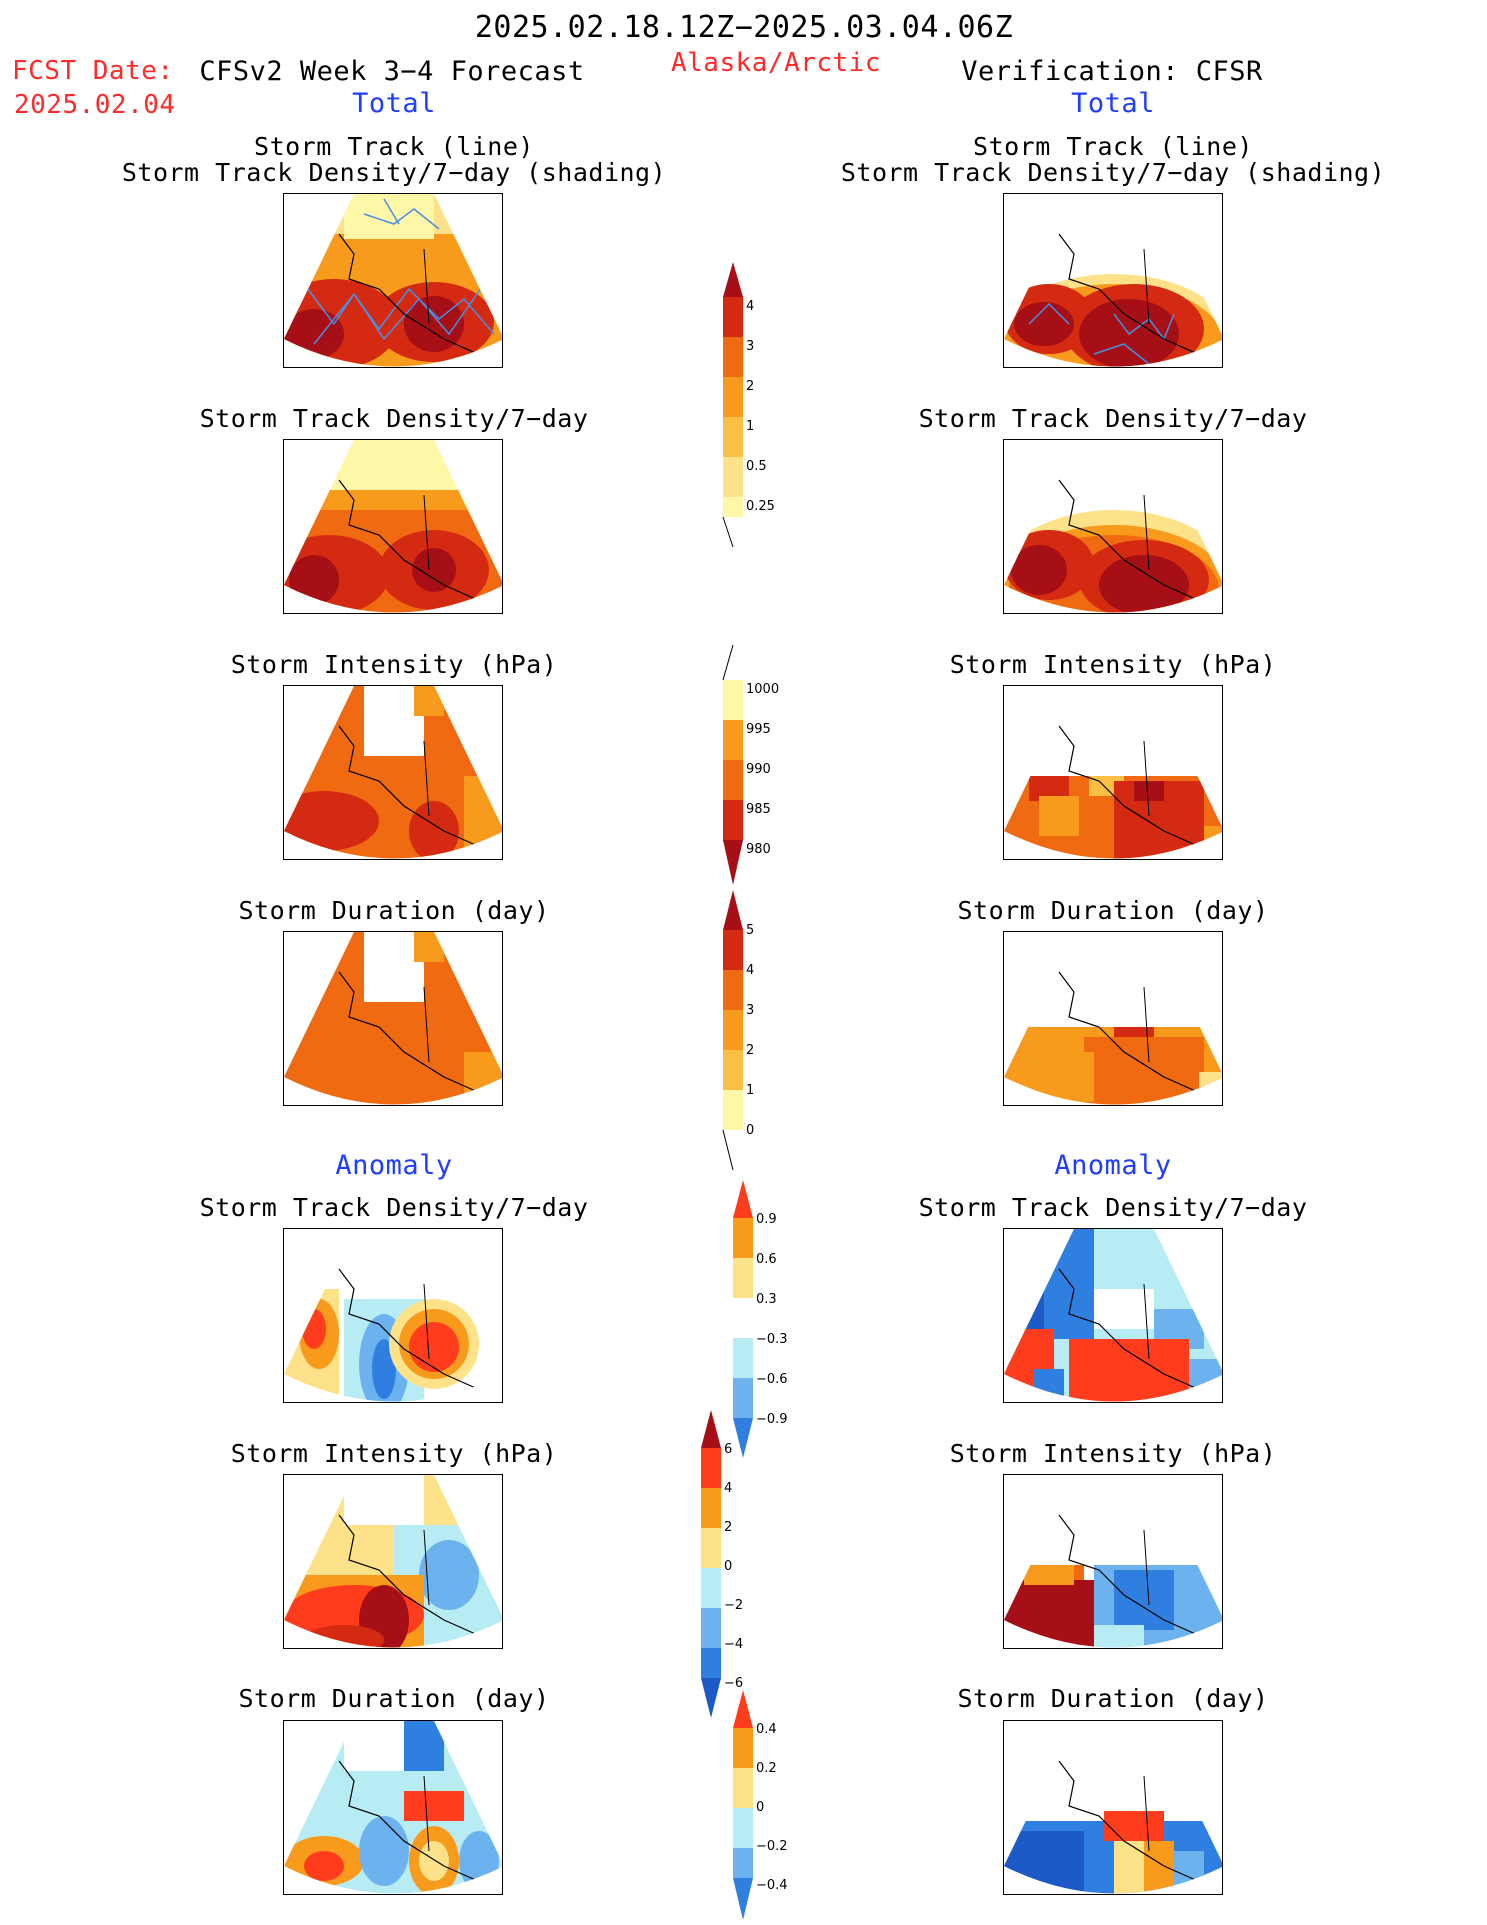  I want to click on map-forecast-track-density, so click(393, 280).